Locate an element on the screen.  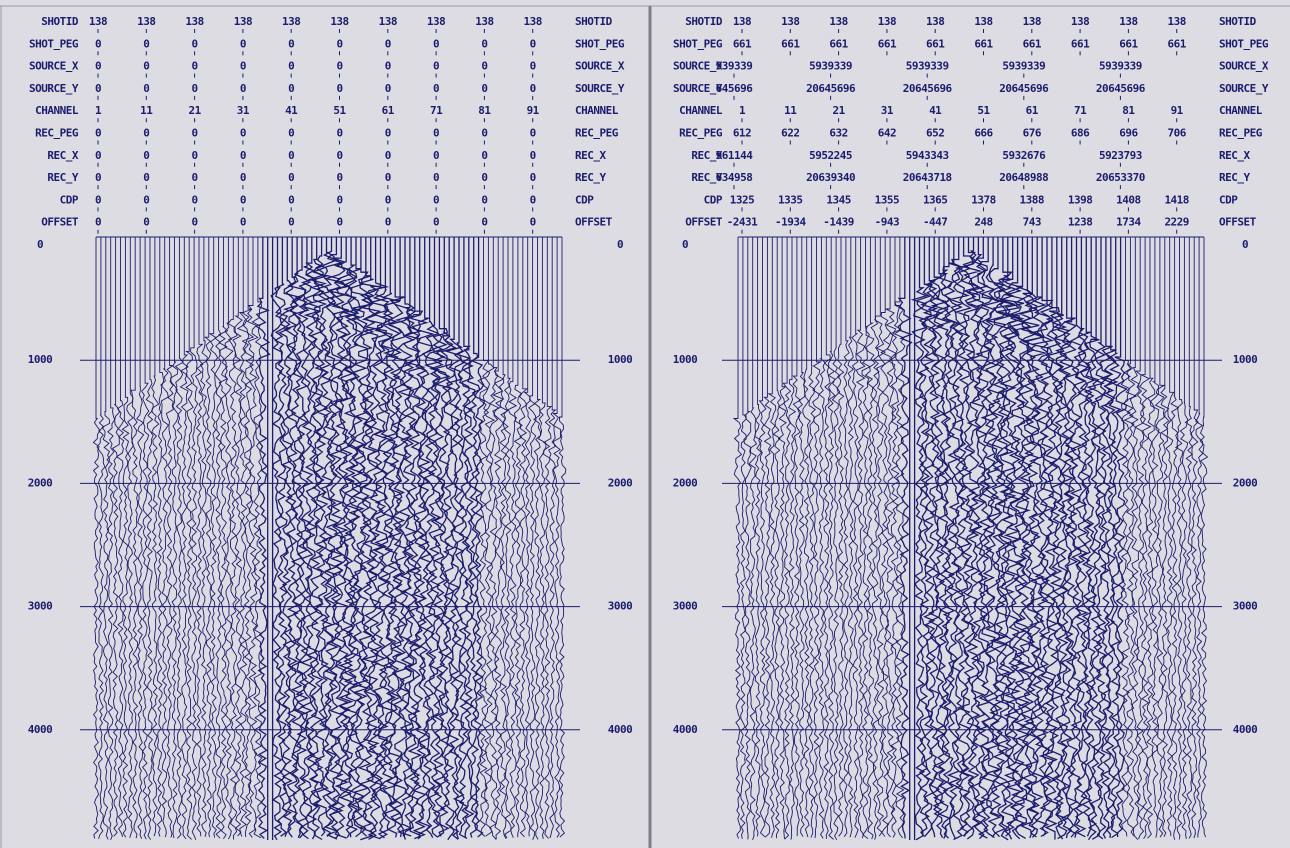
header-label-right: CDP is located at coordinates (584, 199).